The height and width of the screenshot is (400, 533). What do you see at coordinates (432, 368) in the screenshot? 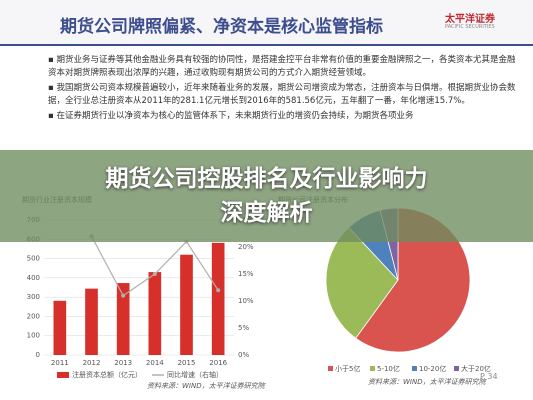
I see `legend-label: 10-20亿` at bounding box center [432, 368].